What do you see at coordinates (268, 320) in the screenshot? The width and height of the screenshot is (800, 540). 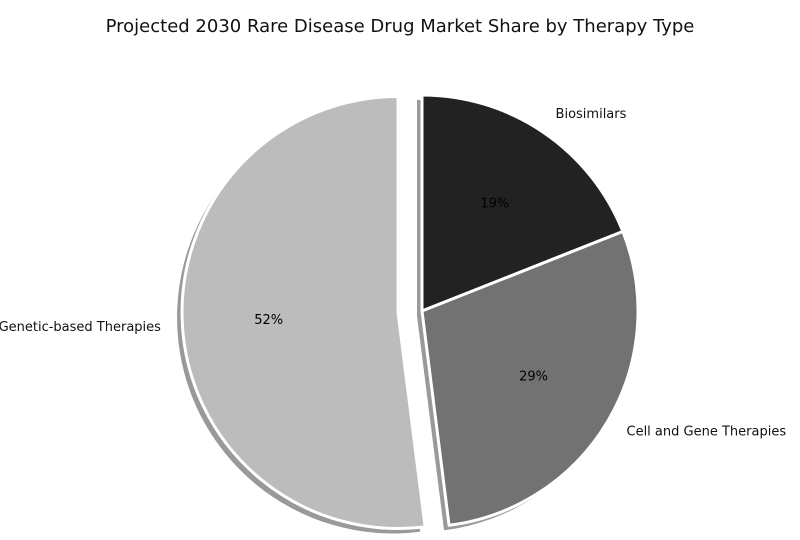 I see `slice-value-label: 52%` at bounding box center [268, 320].